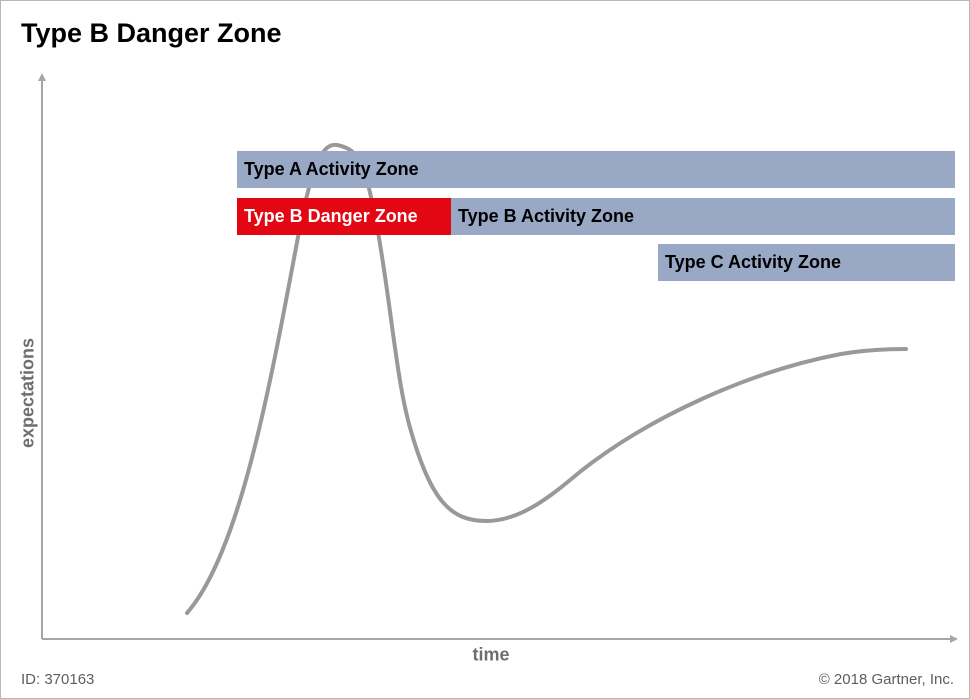 The width and height of the screenshot is (970, 699). Describe the element at coordinates (331, 169) in the screenshot. I see `type-a-activity-zone-label: Type A Activity Zone` at that location.